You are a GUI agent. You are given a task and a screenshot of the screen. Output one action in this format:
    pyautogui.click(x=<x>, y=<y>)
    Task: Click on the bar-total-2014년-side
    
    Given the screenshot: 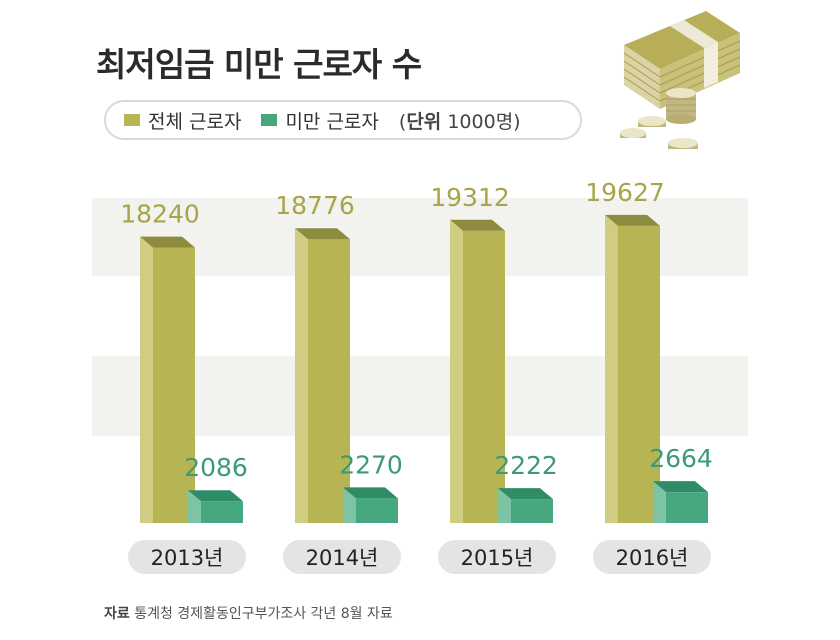 What is the action you would take?
    pyautogui.click(x=301, y=375)
    